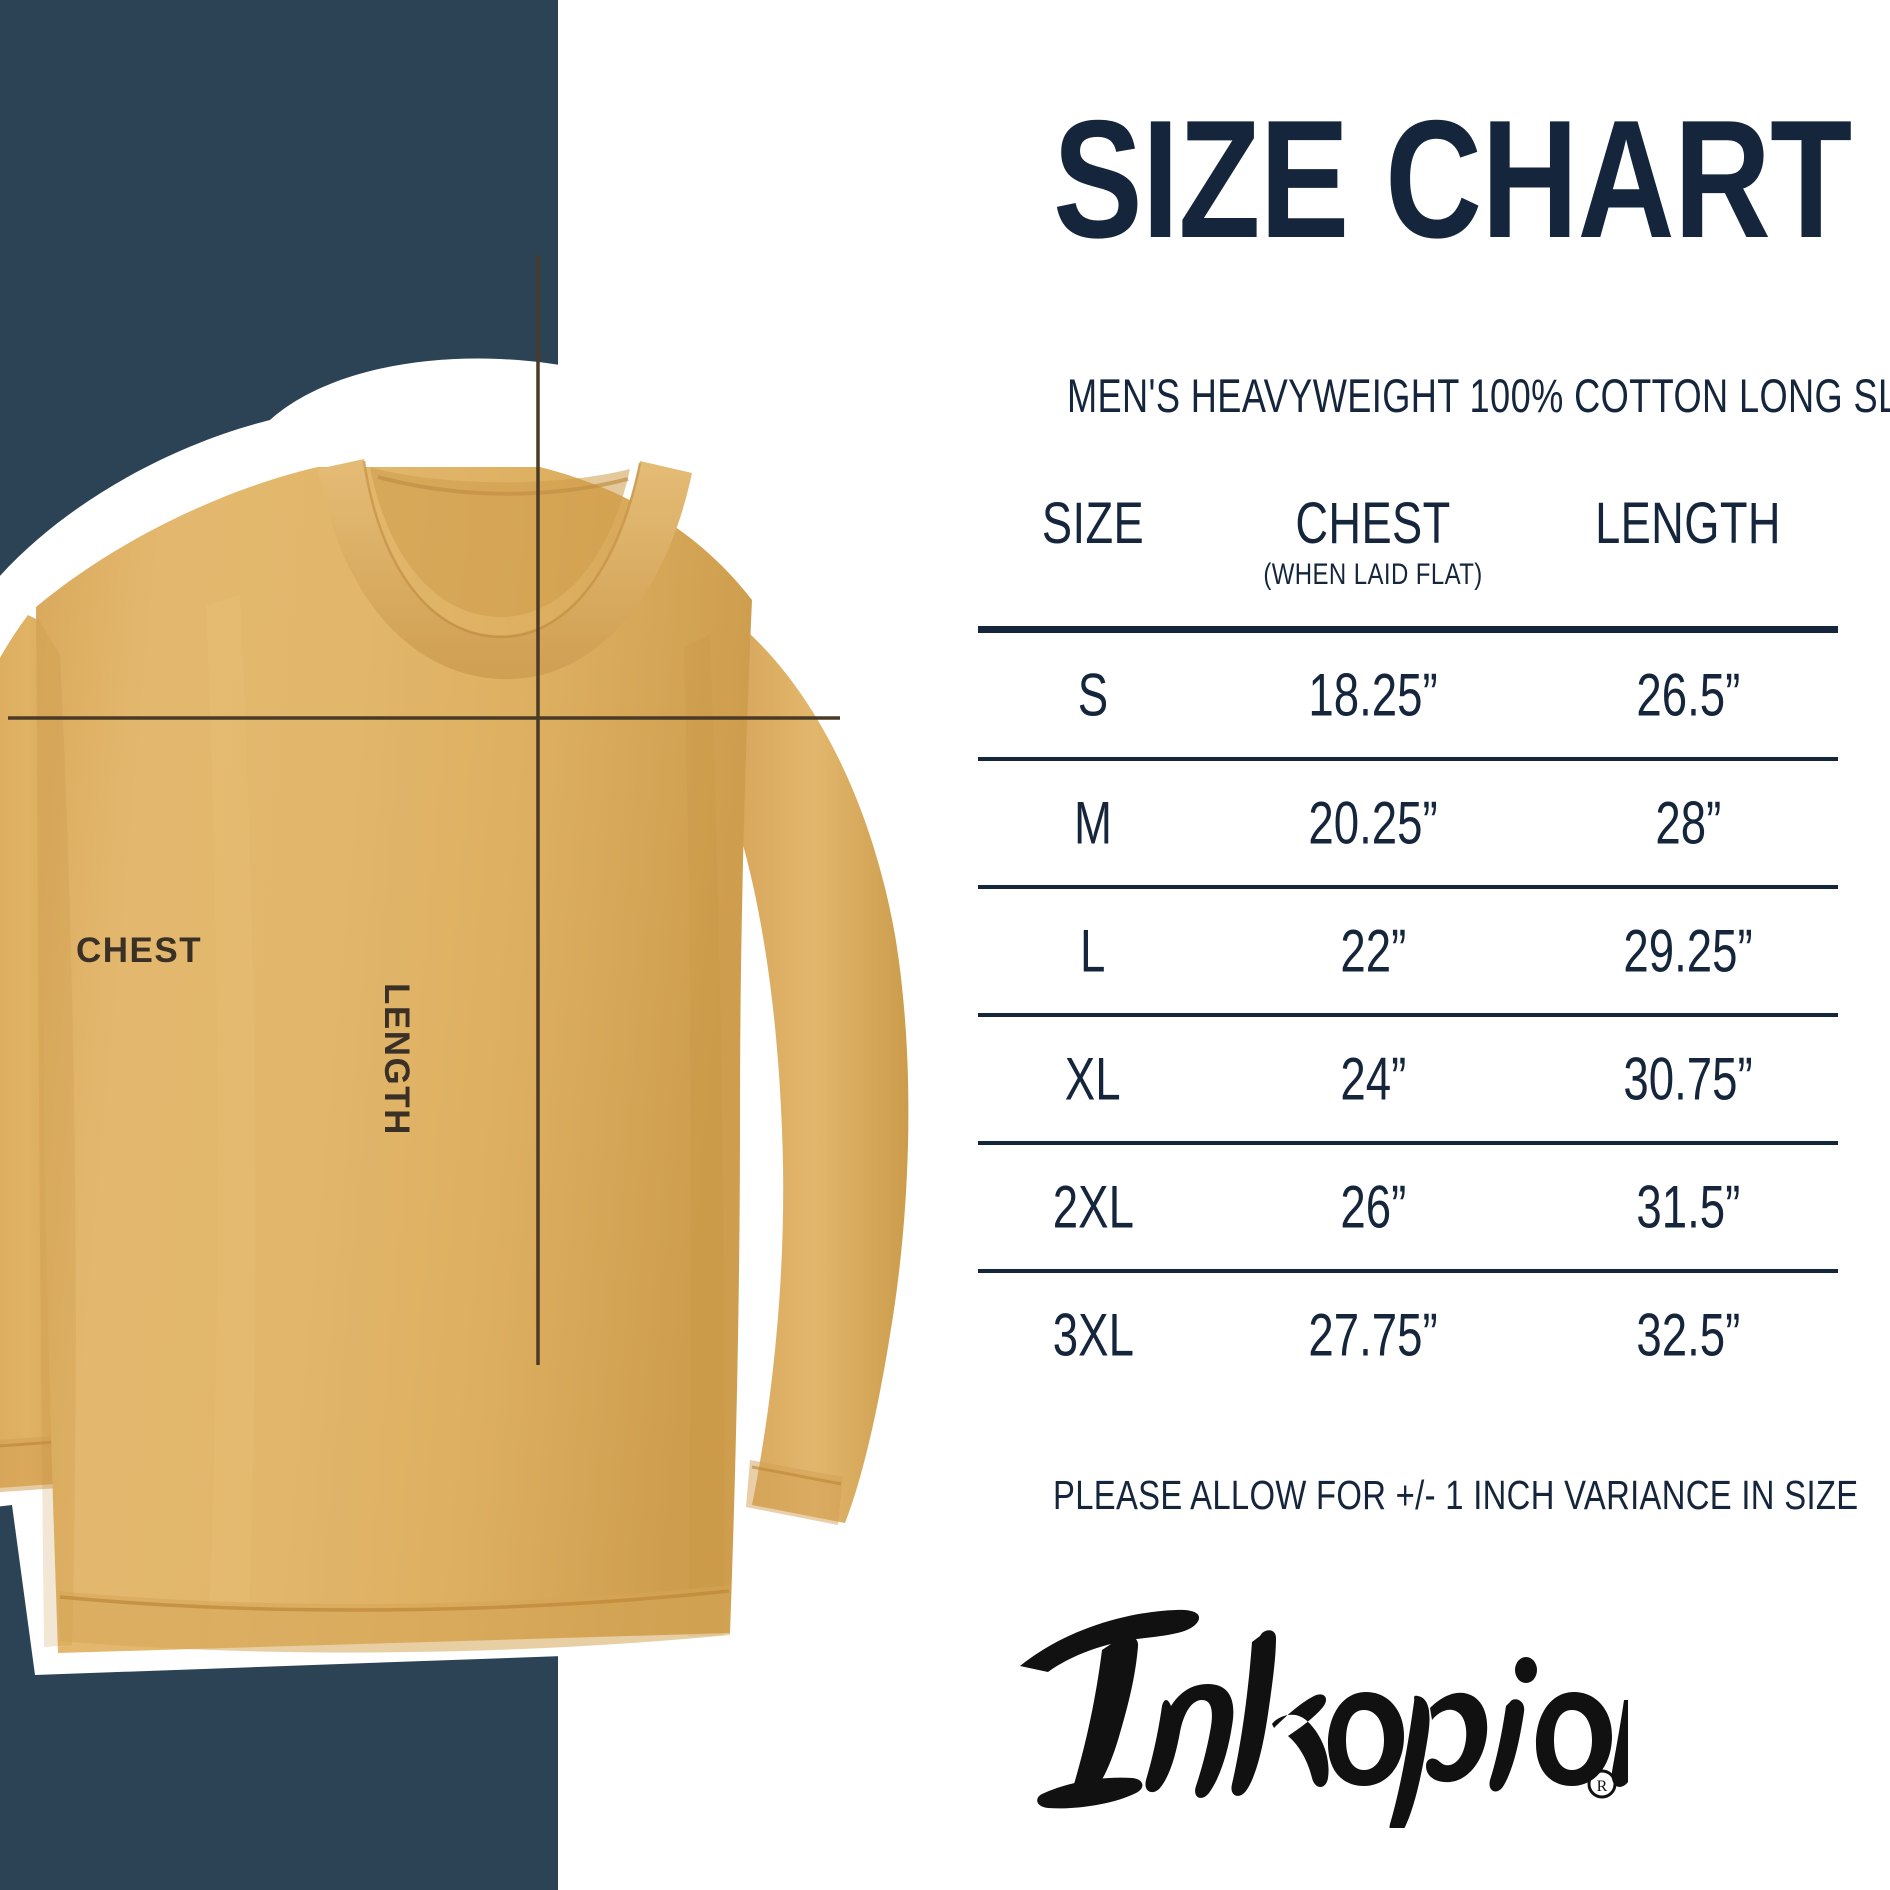 Image resolution: width=1890 pixels, height=1890 pixels. I want to click on cell-size: XL, so click(1093, 1079).